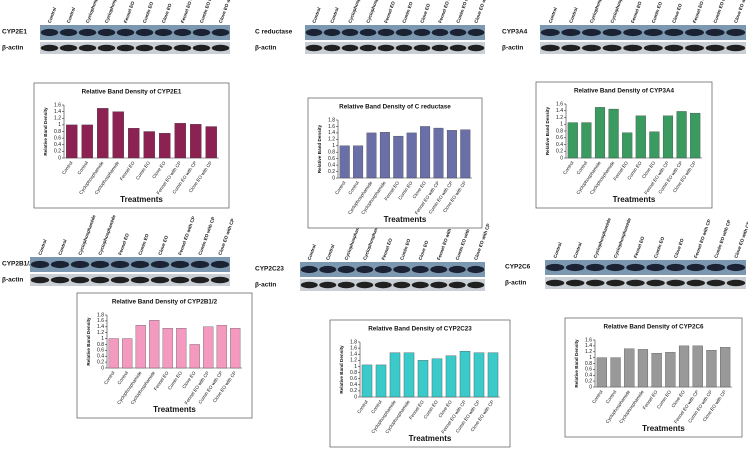 The height and width of the screenshot is (458, 748). Describe the element at coordinates (274, 32) in the screenshot. I see `blot-target-label: C reductase` at that location.